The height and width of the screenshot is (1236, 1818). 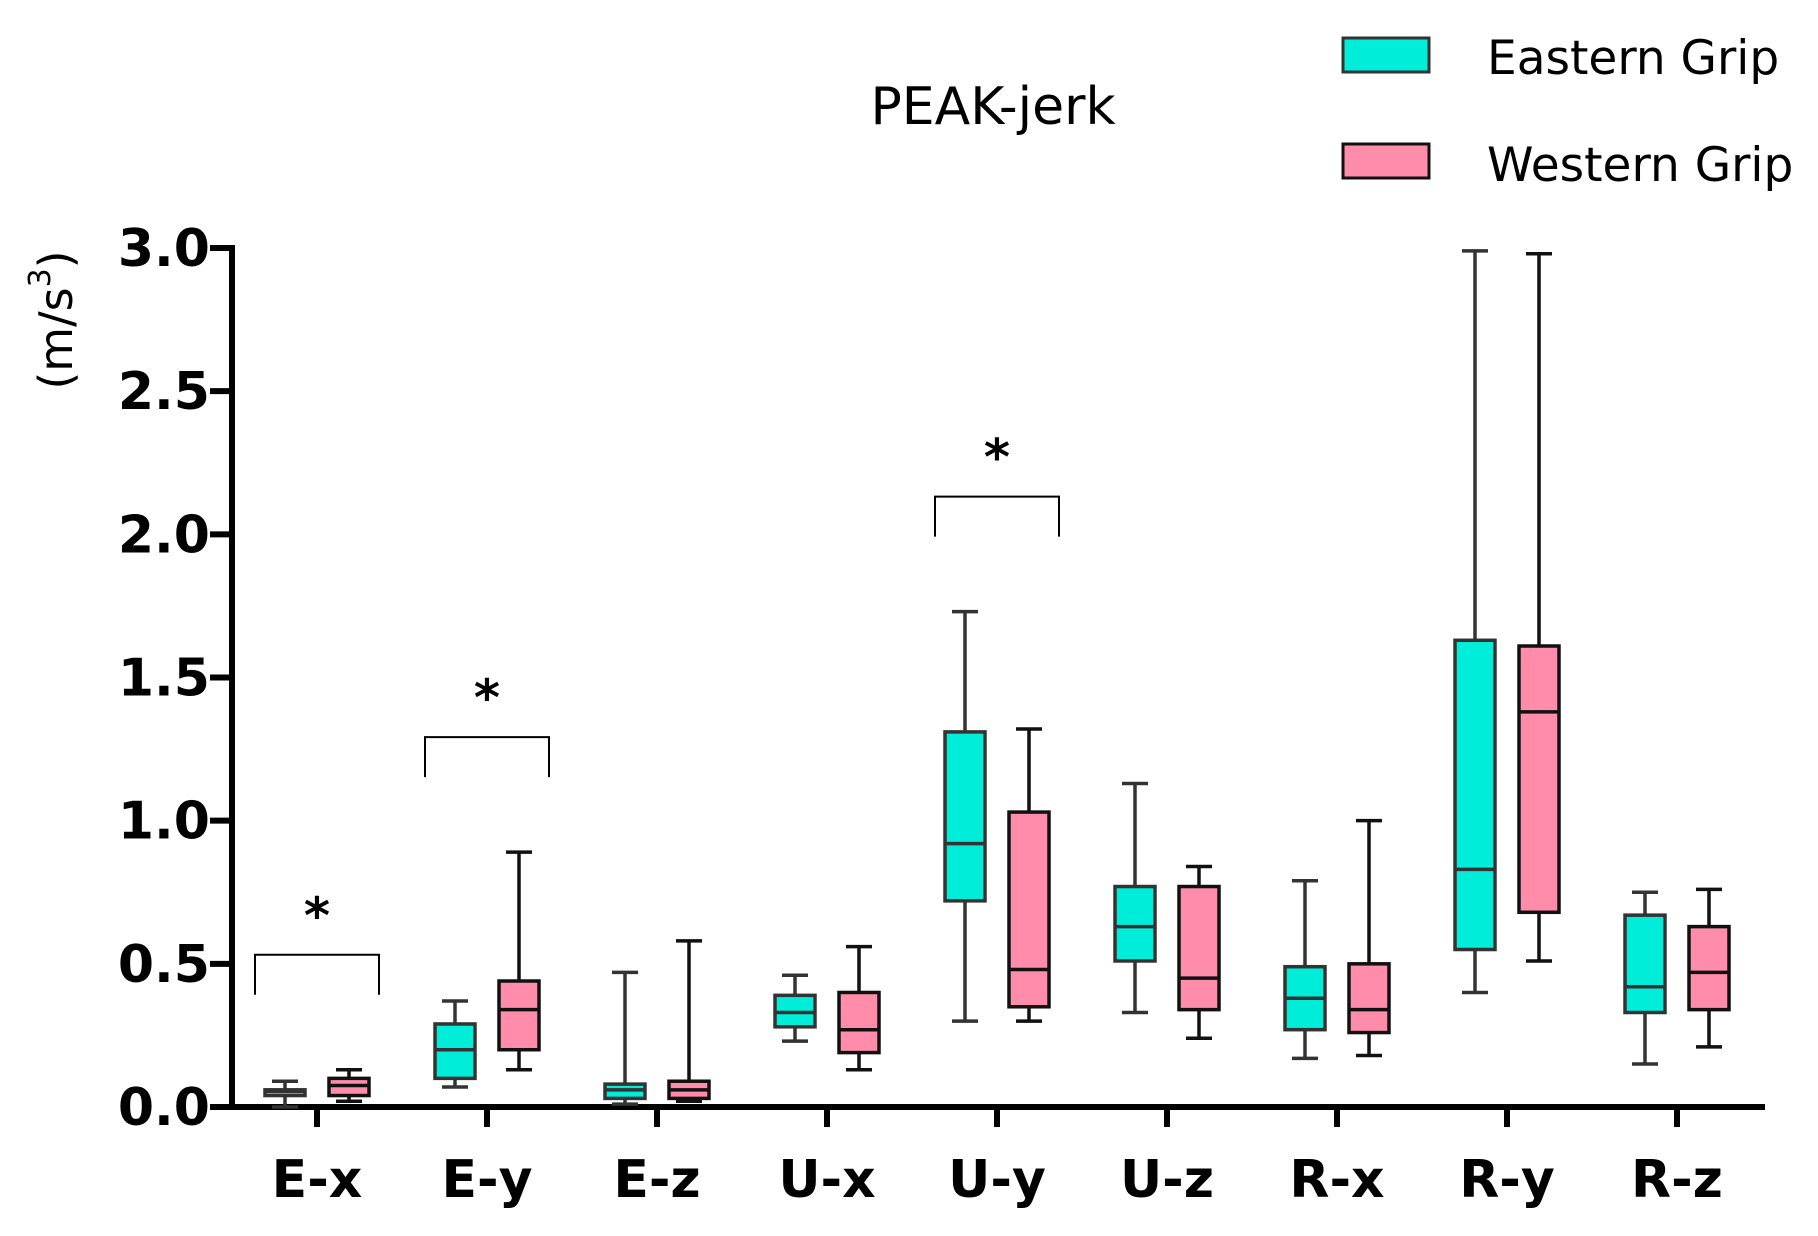 I want to click on x-tick-label: E-z, so click(x=656, y=1180).